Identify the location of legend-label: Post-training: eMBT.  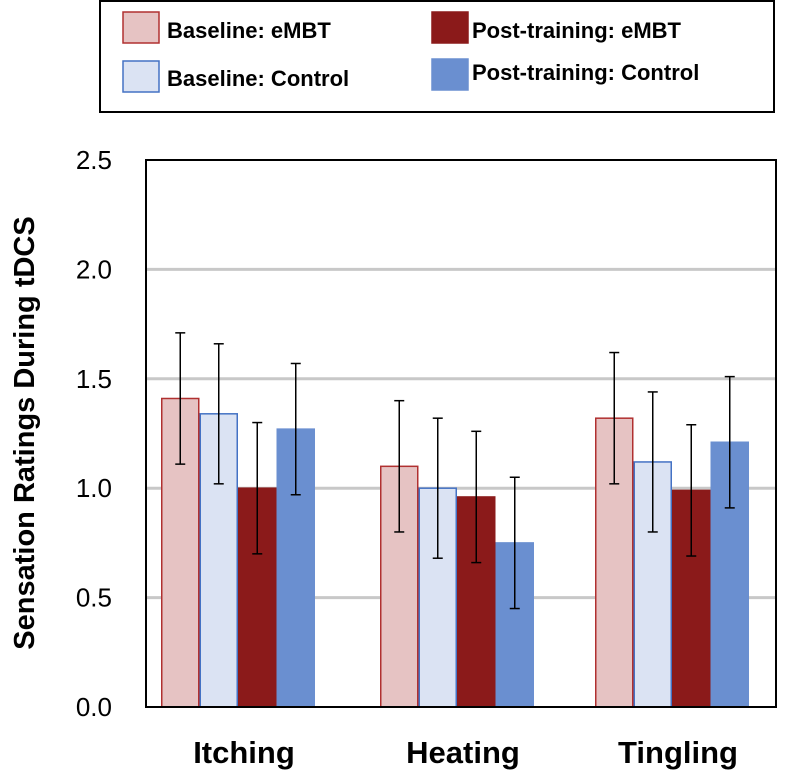
(577, 30).